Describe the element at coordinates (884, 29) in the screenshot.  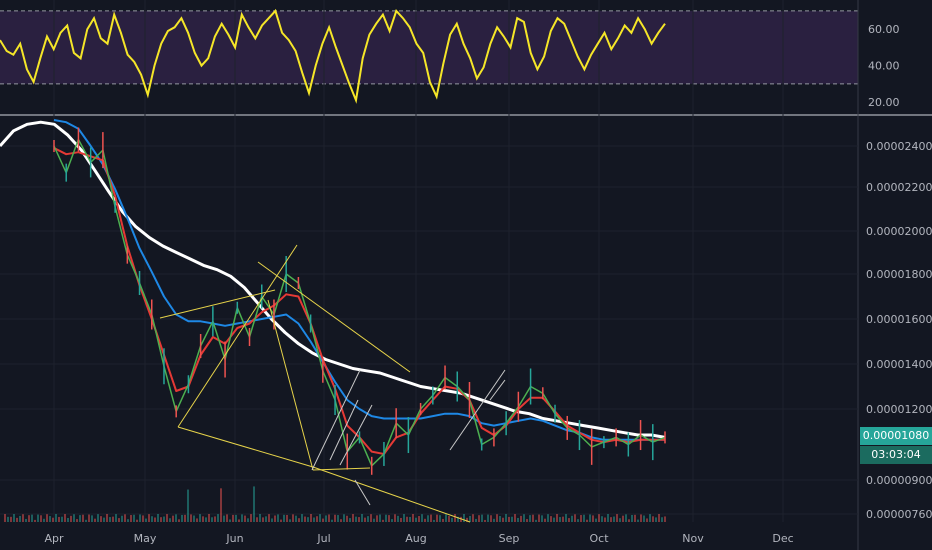
I see `rsi-tick-label: 60.00` at that location.